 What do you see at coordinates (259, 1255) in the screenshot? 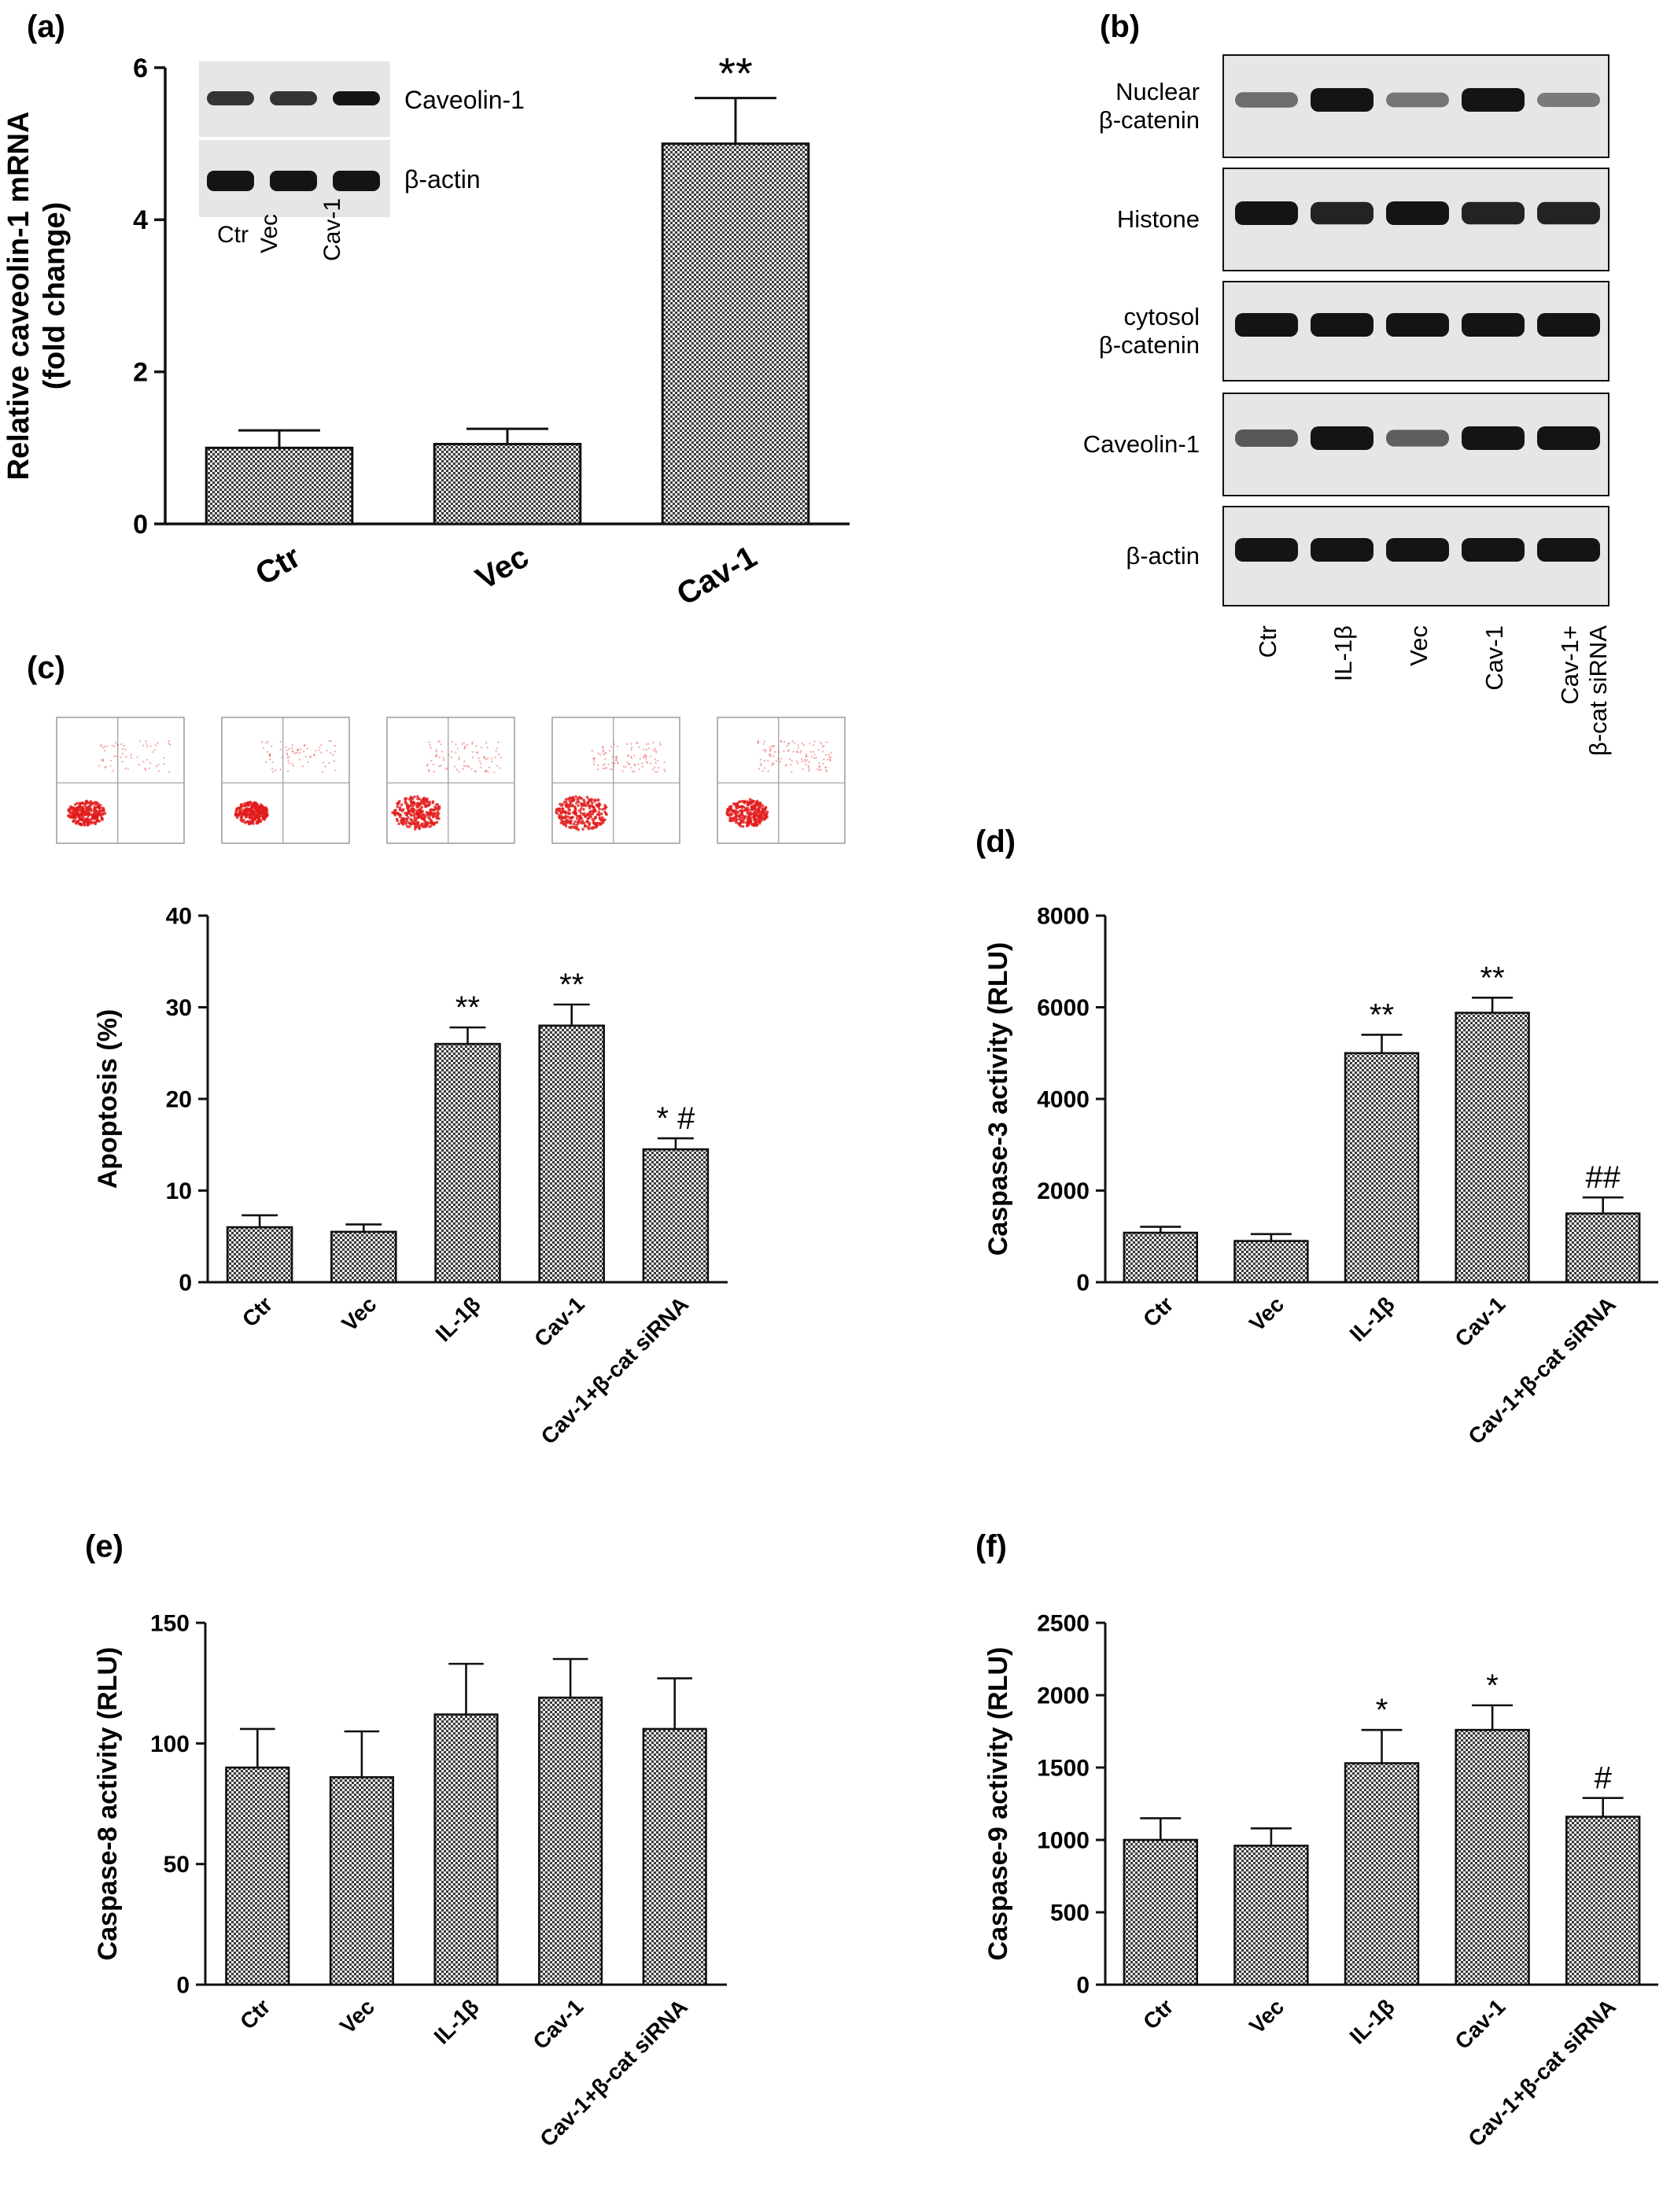
I see `bar` at bounding box center [259, 1255].